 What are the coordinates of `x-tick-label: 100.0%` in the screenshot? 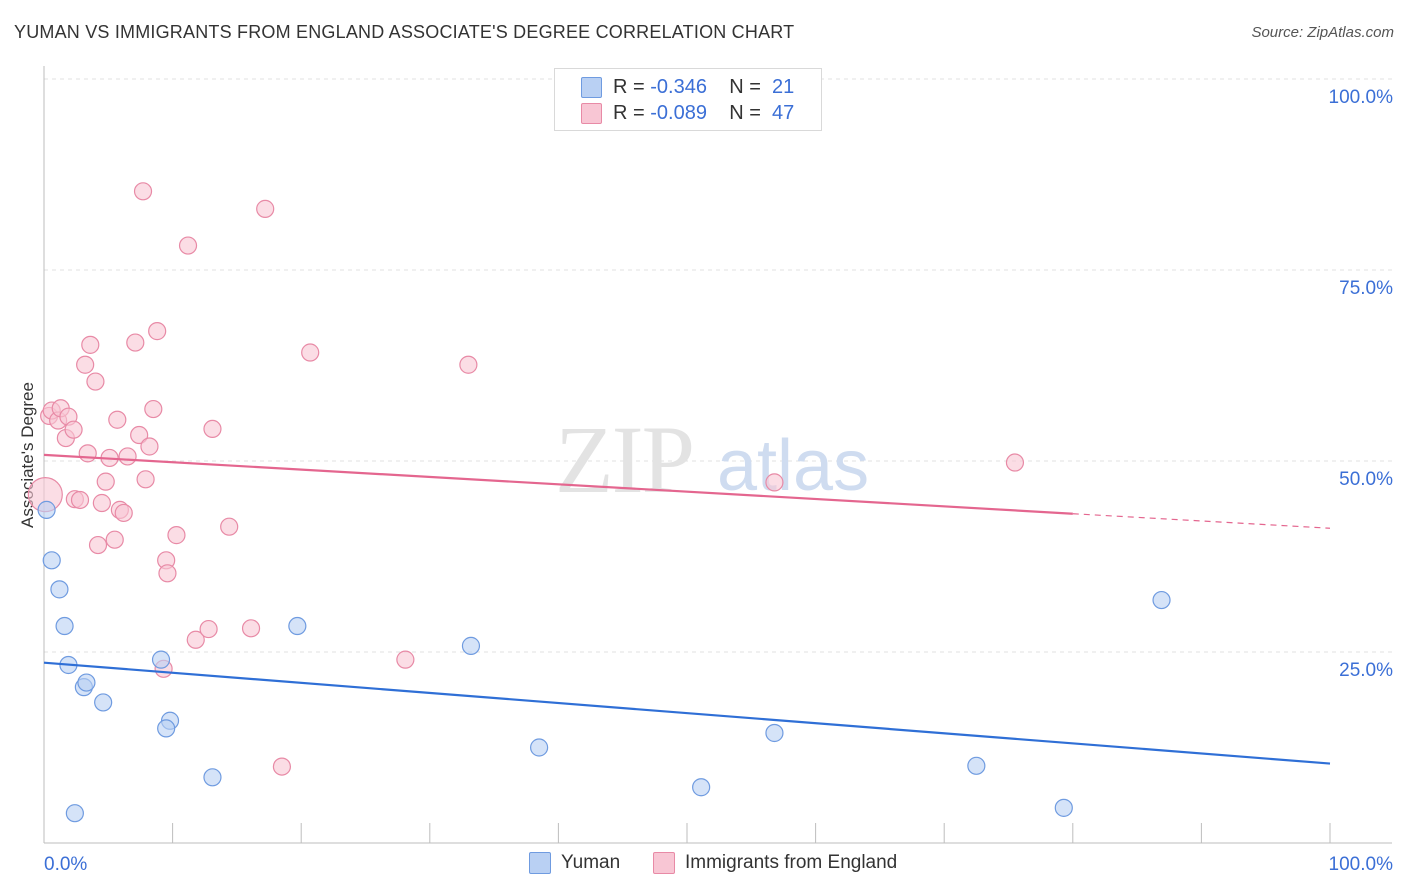 It's located at (1361, 864).